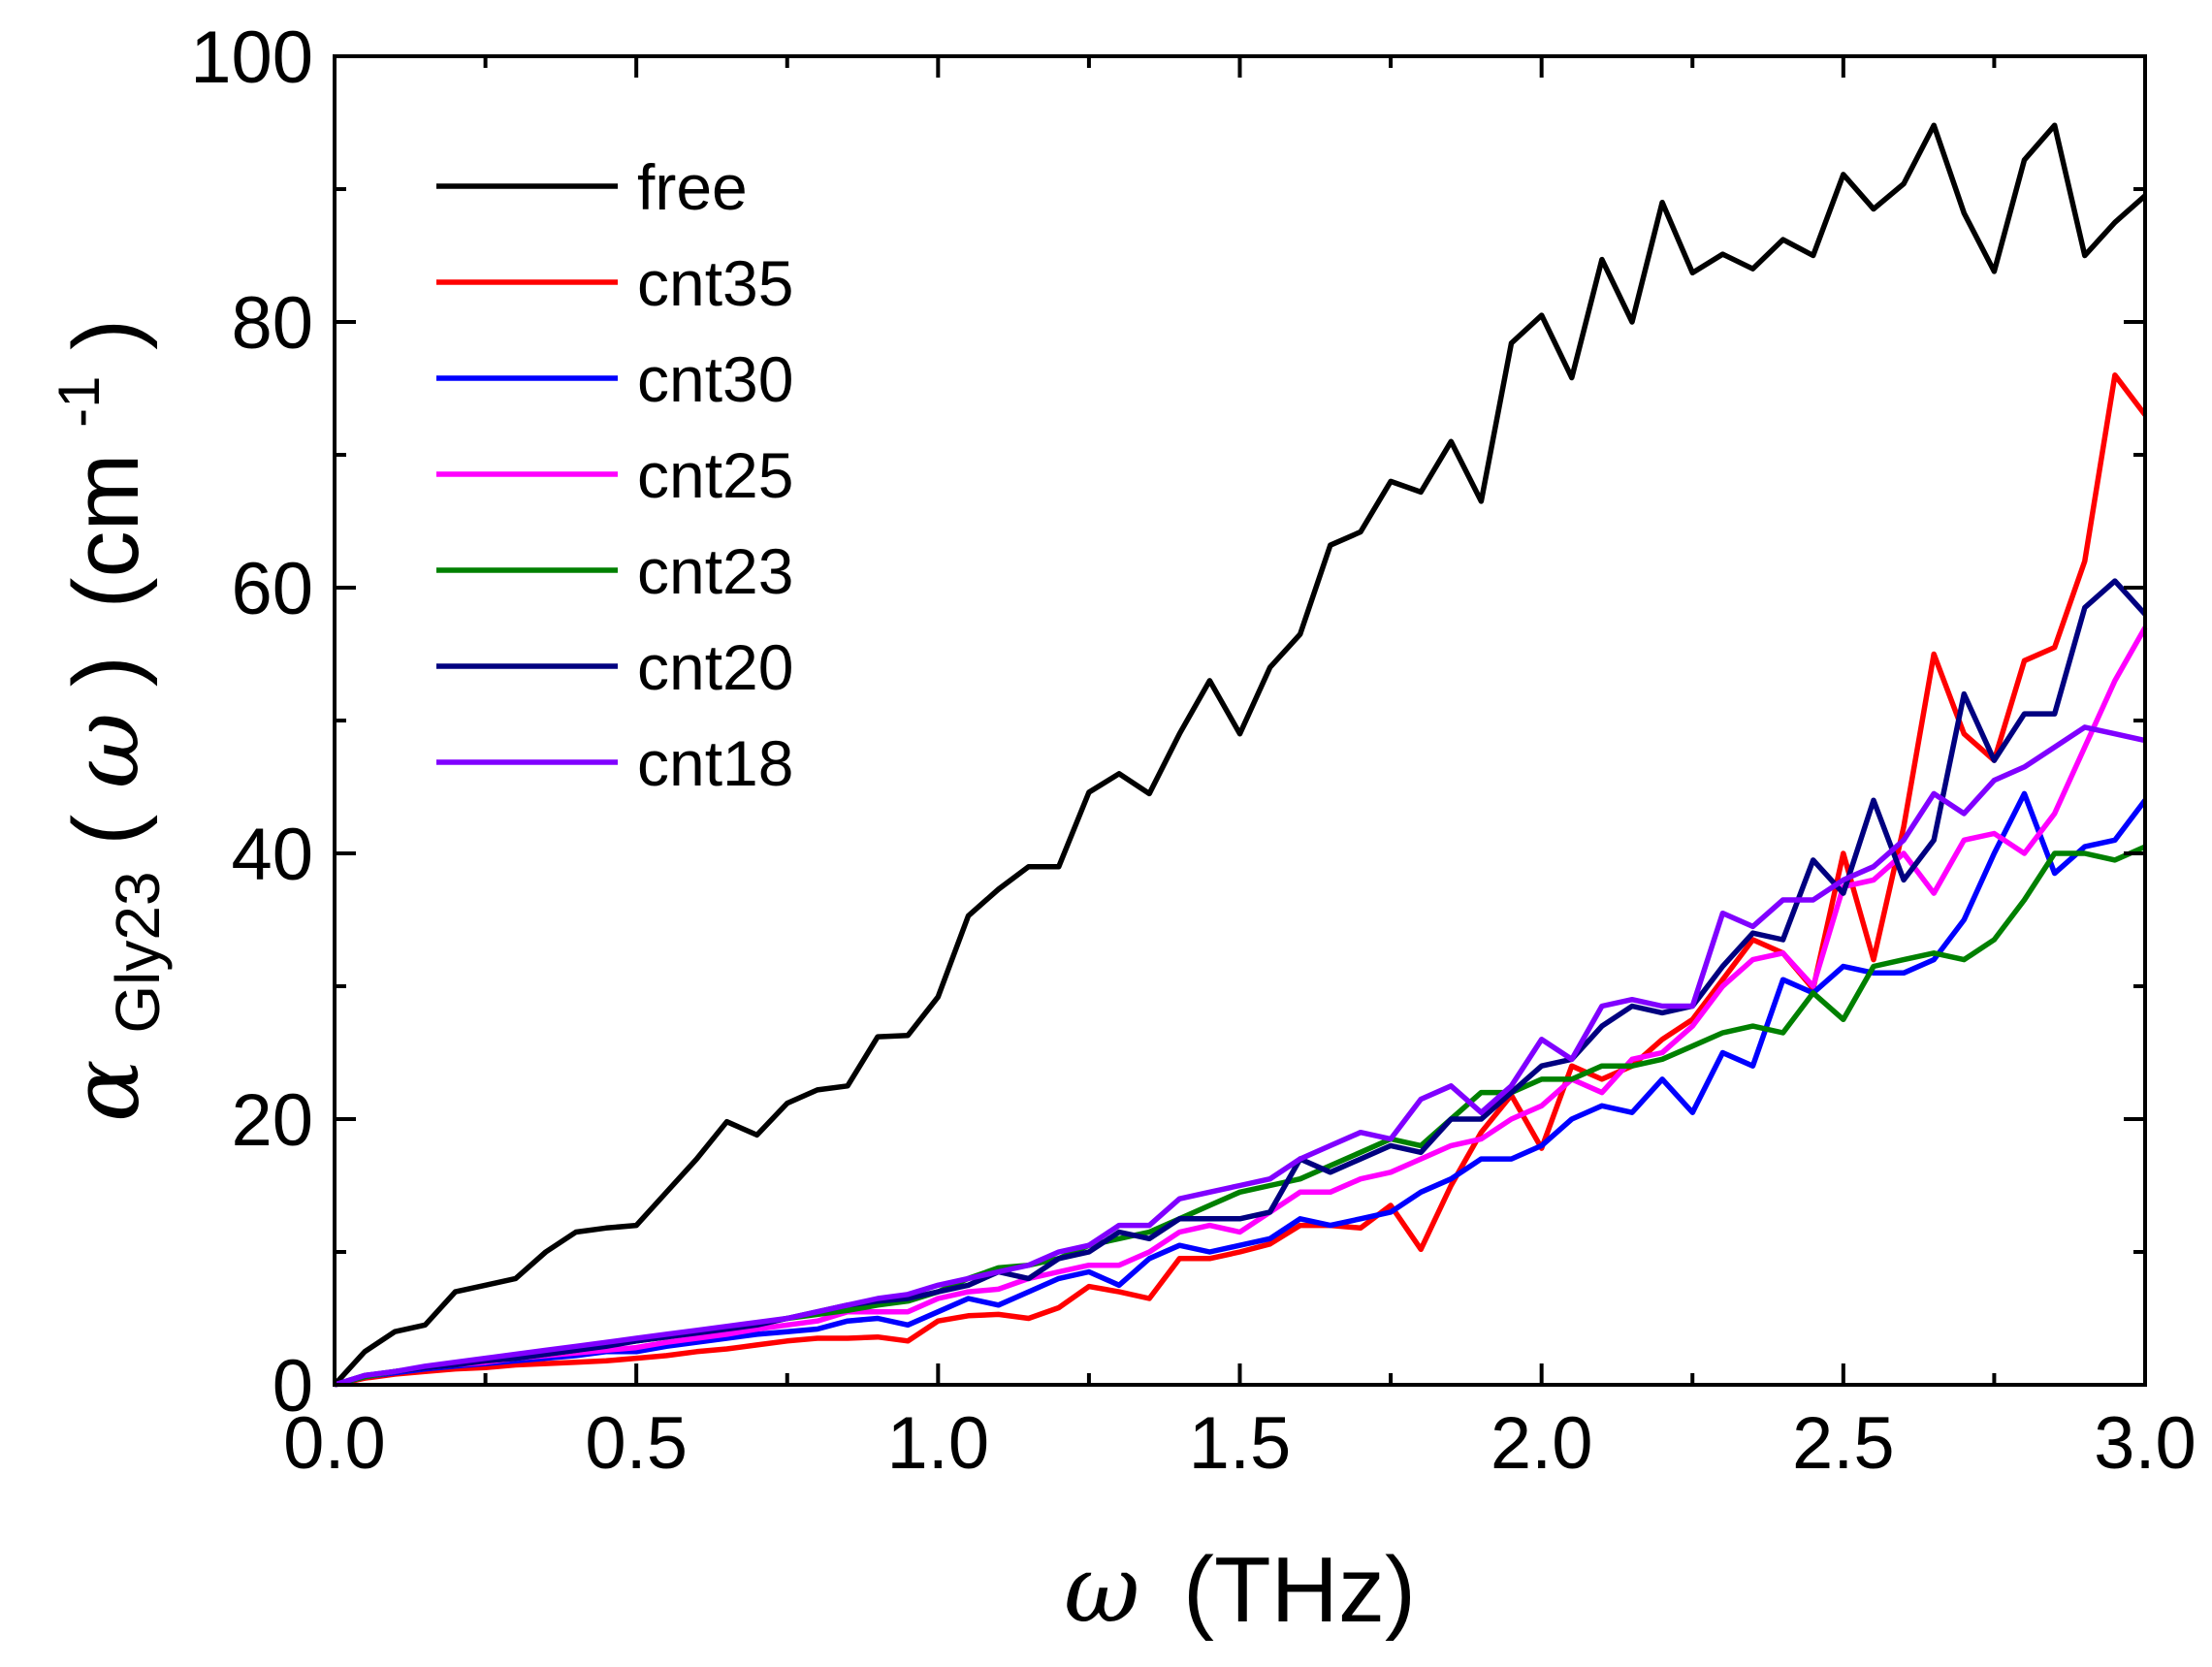 This screenshot has height=1667, width=2212. What do you see at coordinates (79, 402) in the screenshot?
I see `y-axis-unit-superscript: -1` at bounding box center [79, 402].